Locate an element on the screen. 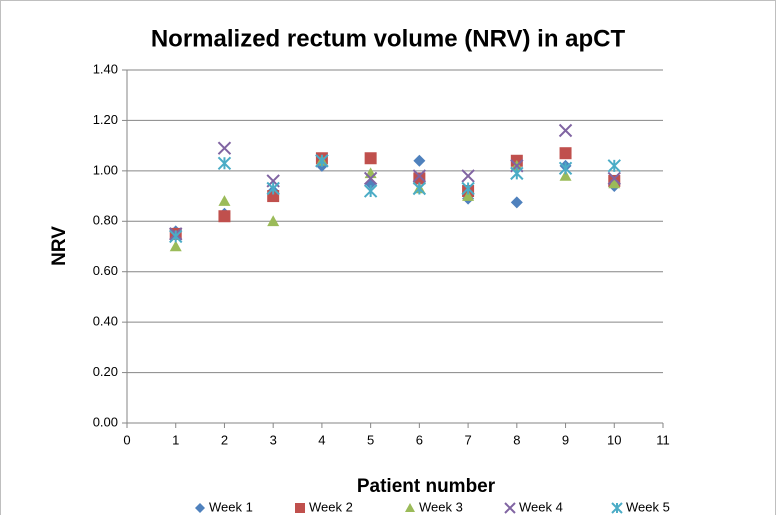  chart-title: Normalized rectum volume (NRV) in apCT is located at coordinates (388, 38).